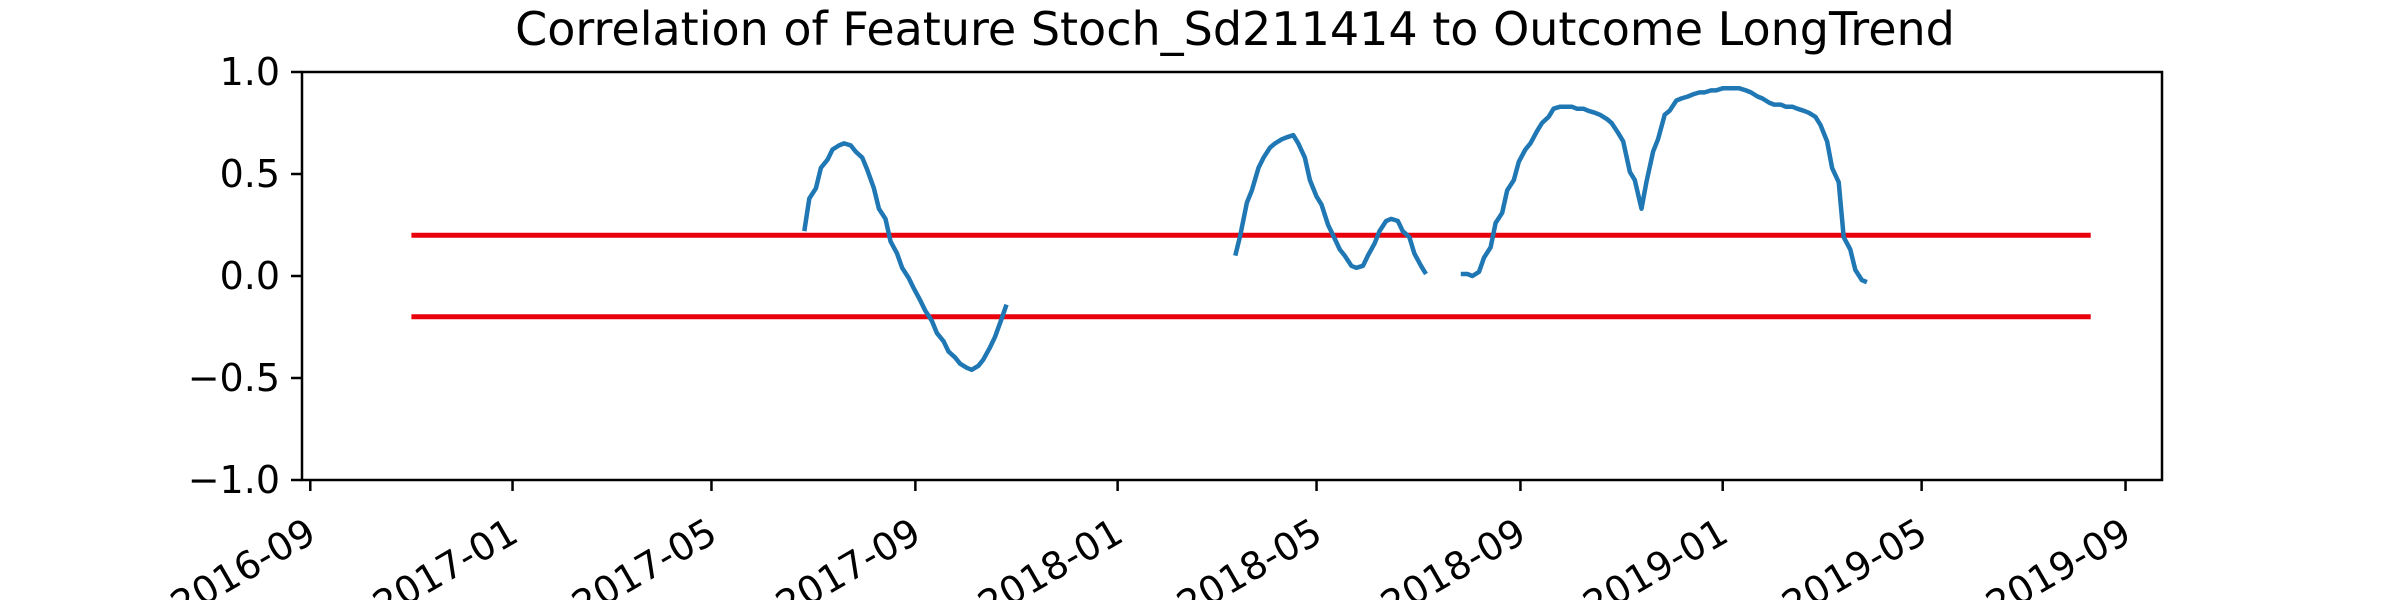  I want to click on y-tick-label: 0.5, so click(250, 174).